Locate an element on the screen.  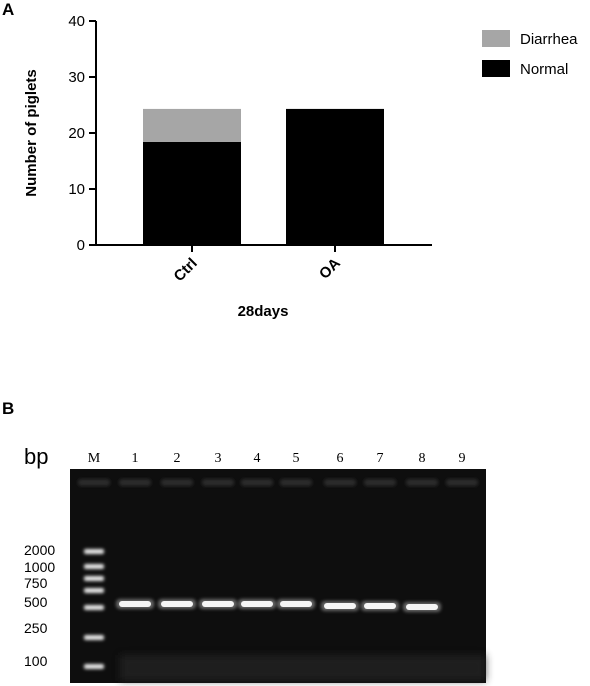
sample-bands is located at coordinates (278, 605).